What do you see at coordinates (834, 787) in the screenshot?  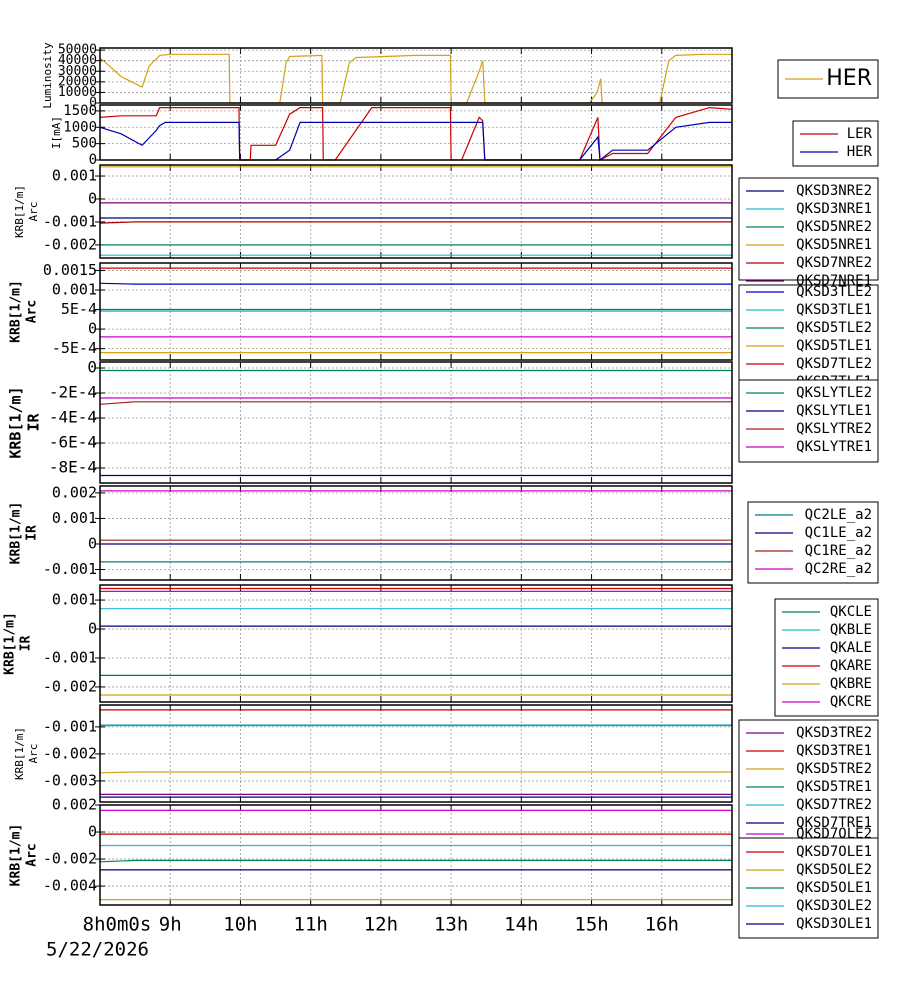 I see `legend-label: QKSD5TRE1` at bounding box center [834, 787].